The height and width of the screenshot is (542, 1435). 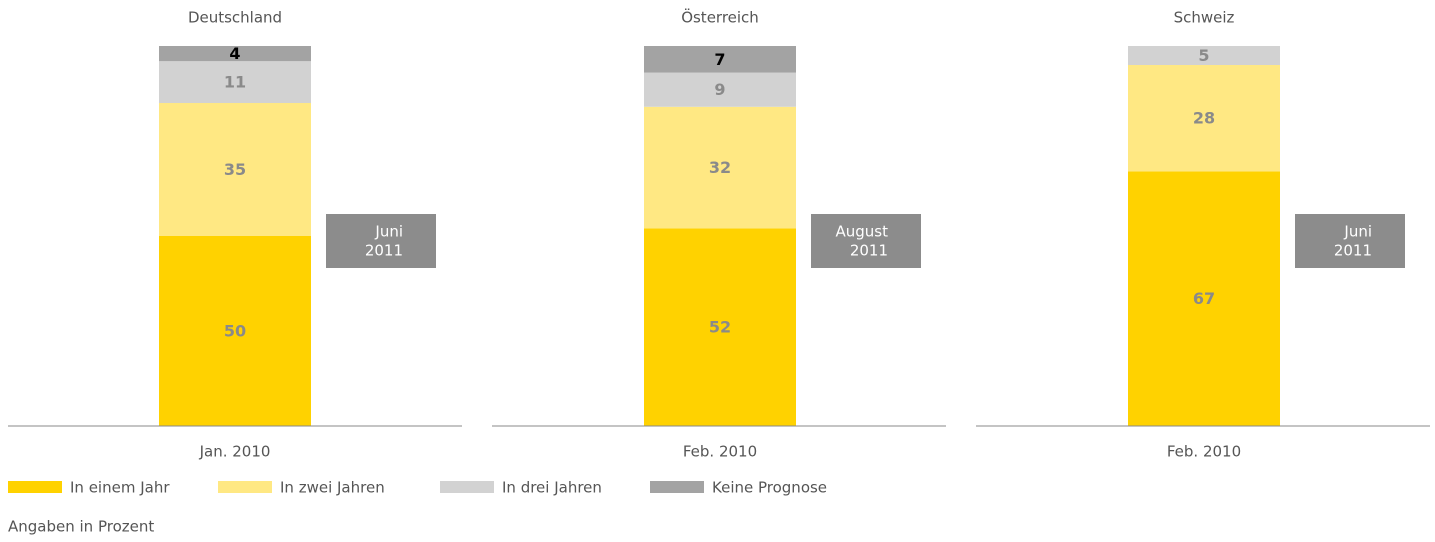 I want to click on value-label: 67, so click(x=1204, y=298).